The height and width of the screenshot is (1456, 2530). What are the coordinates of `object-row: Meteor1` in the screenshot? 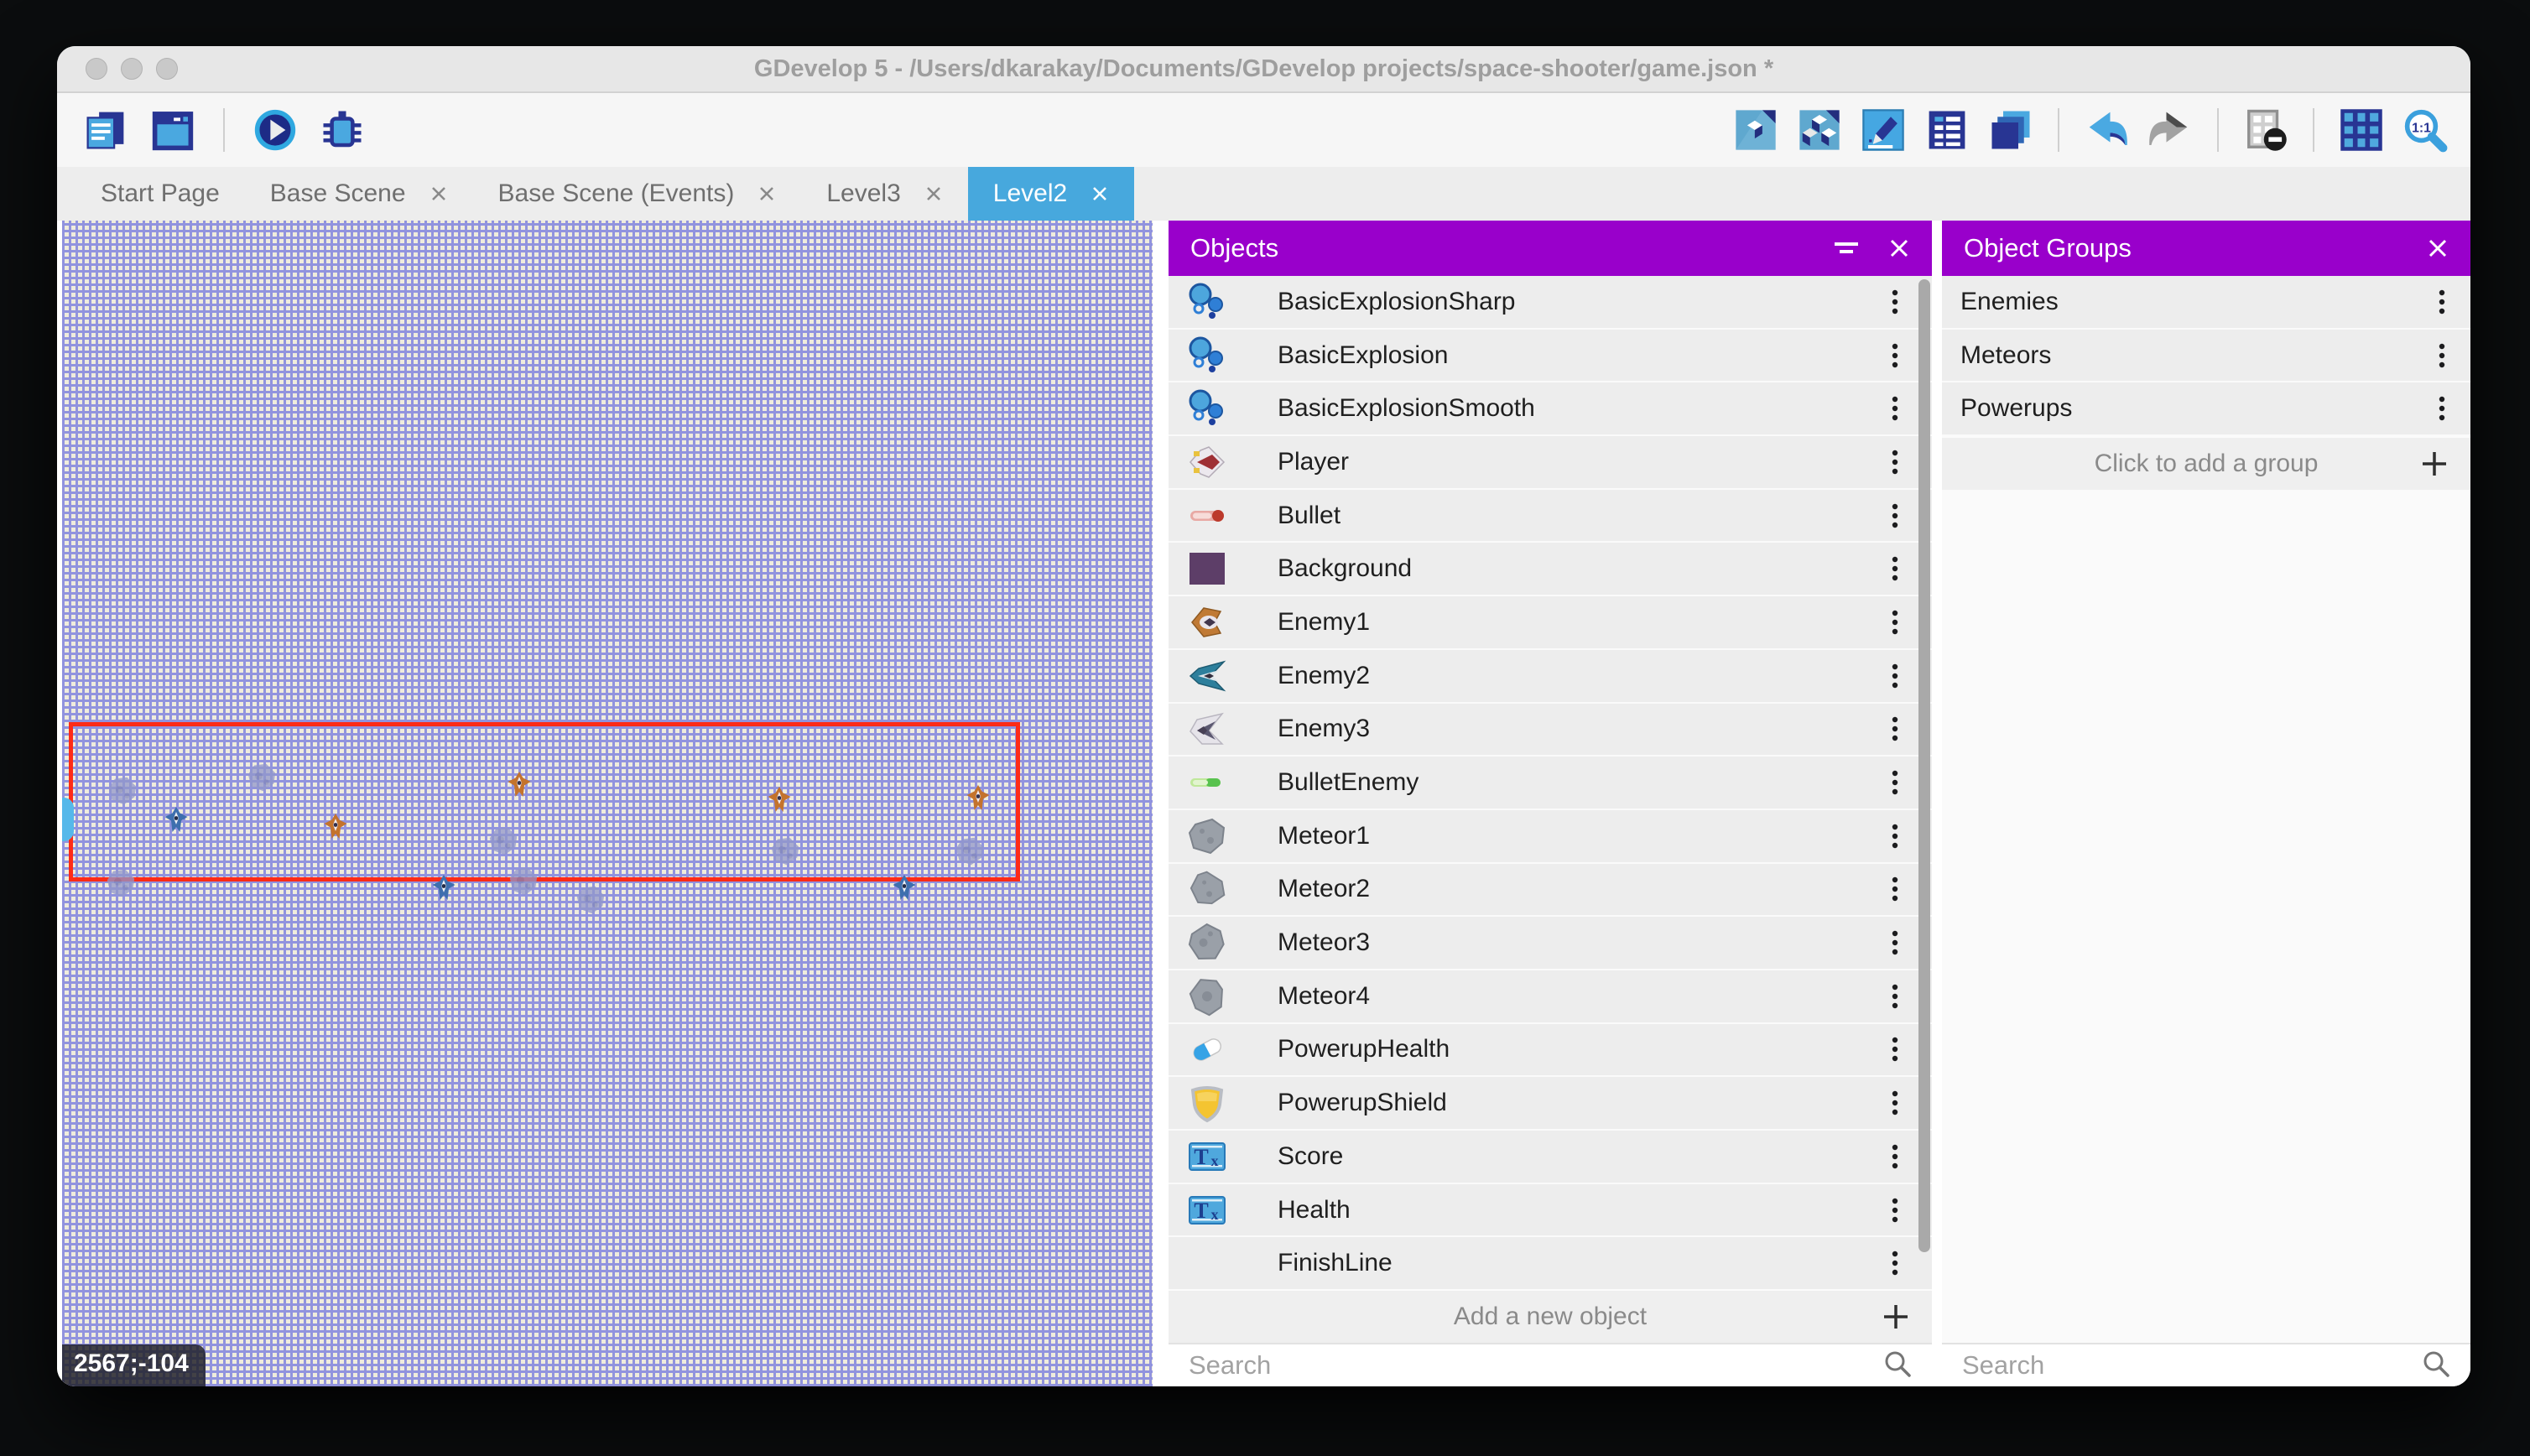 It's located at (1550, 837).